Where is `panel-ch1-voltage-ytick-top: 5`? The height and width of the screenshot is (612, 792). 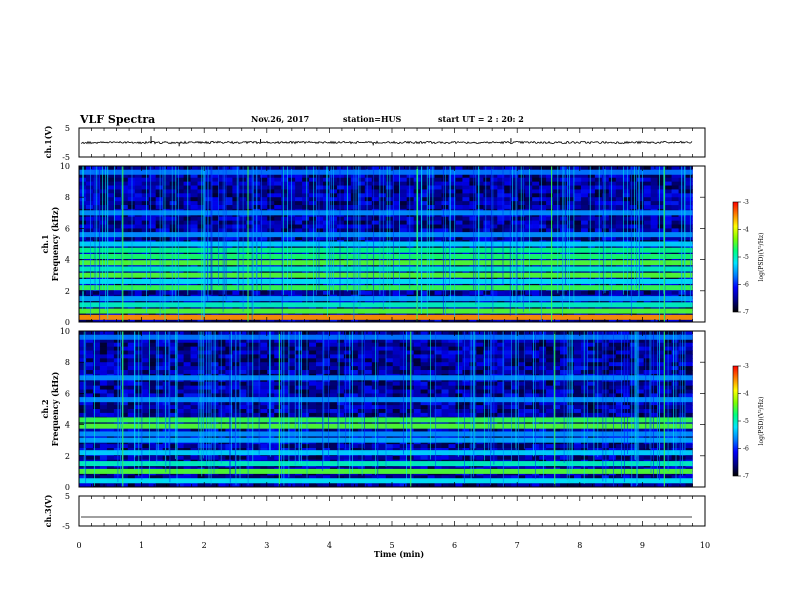
panel-ch1-voltage-ytick-top: 5 is located at coordinates (67, 128).